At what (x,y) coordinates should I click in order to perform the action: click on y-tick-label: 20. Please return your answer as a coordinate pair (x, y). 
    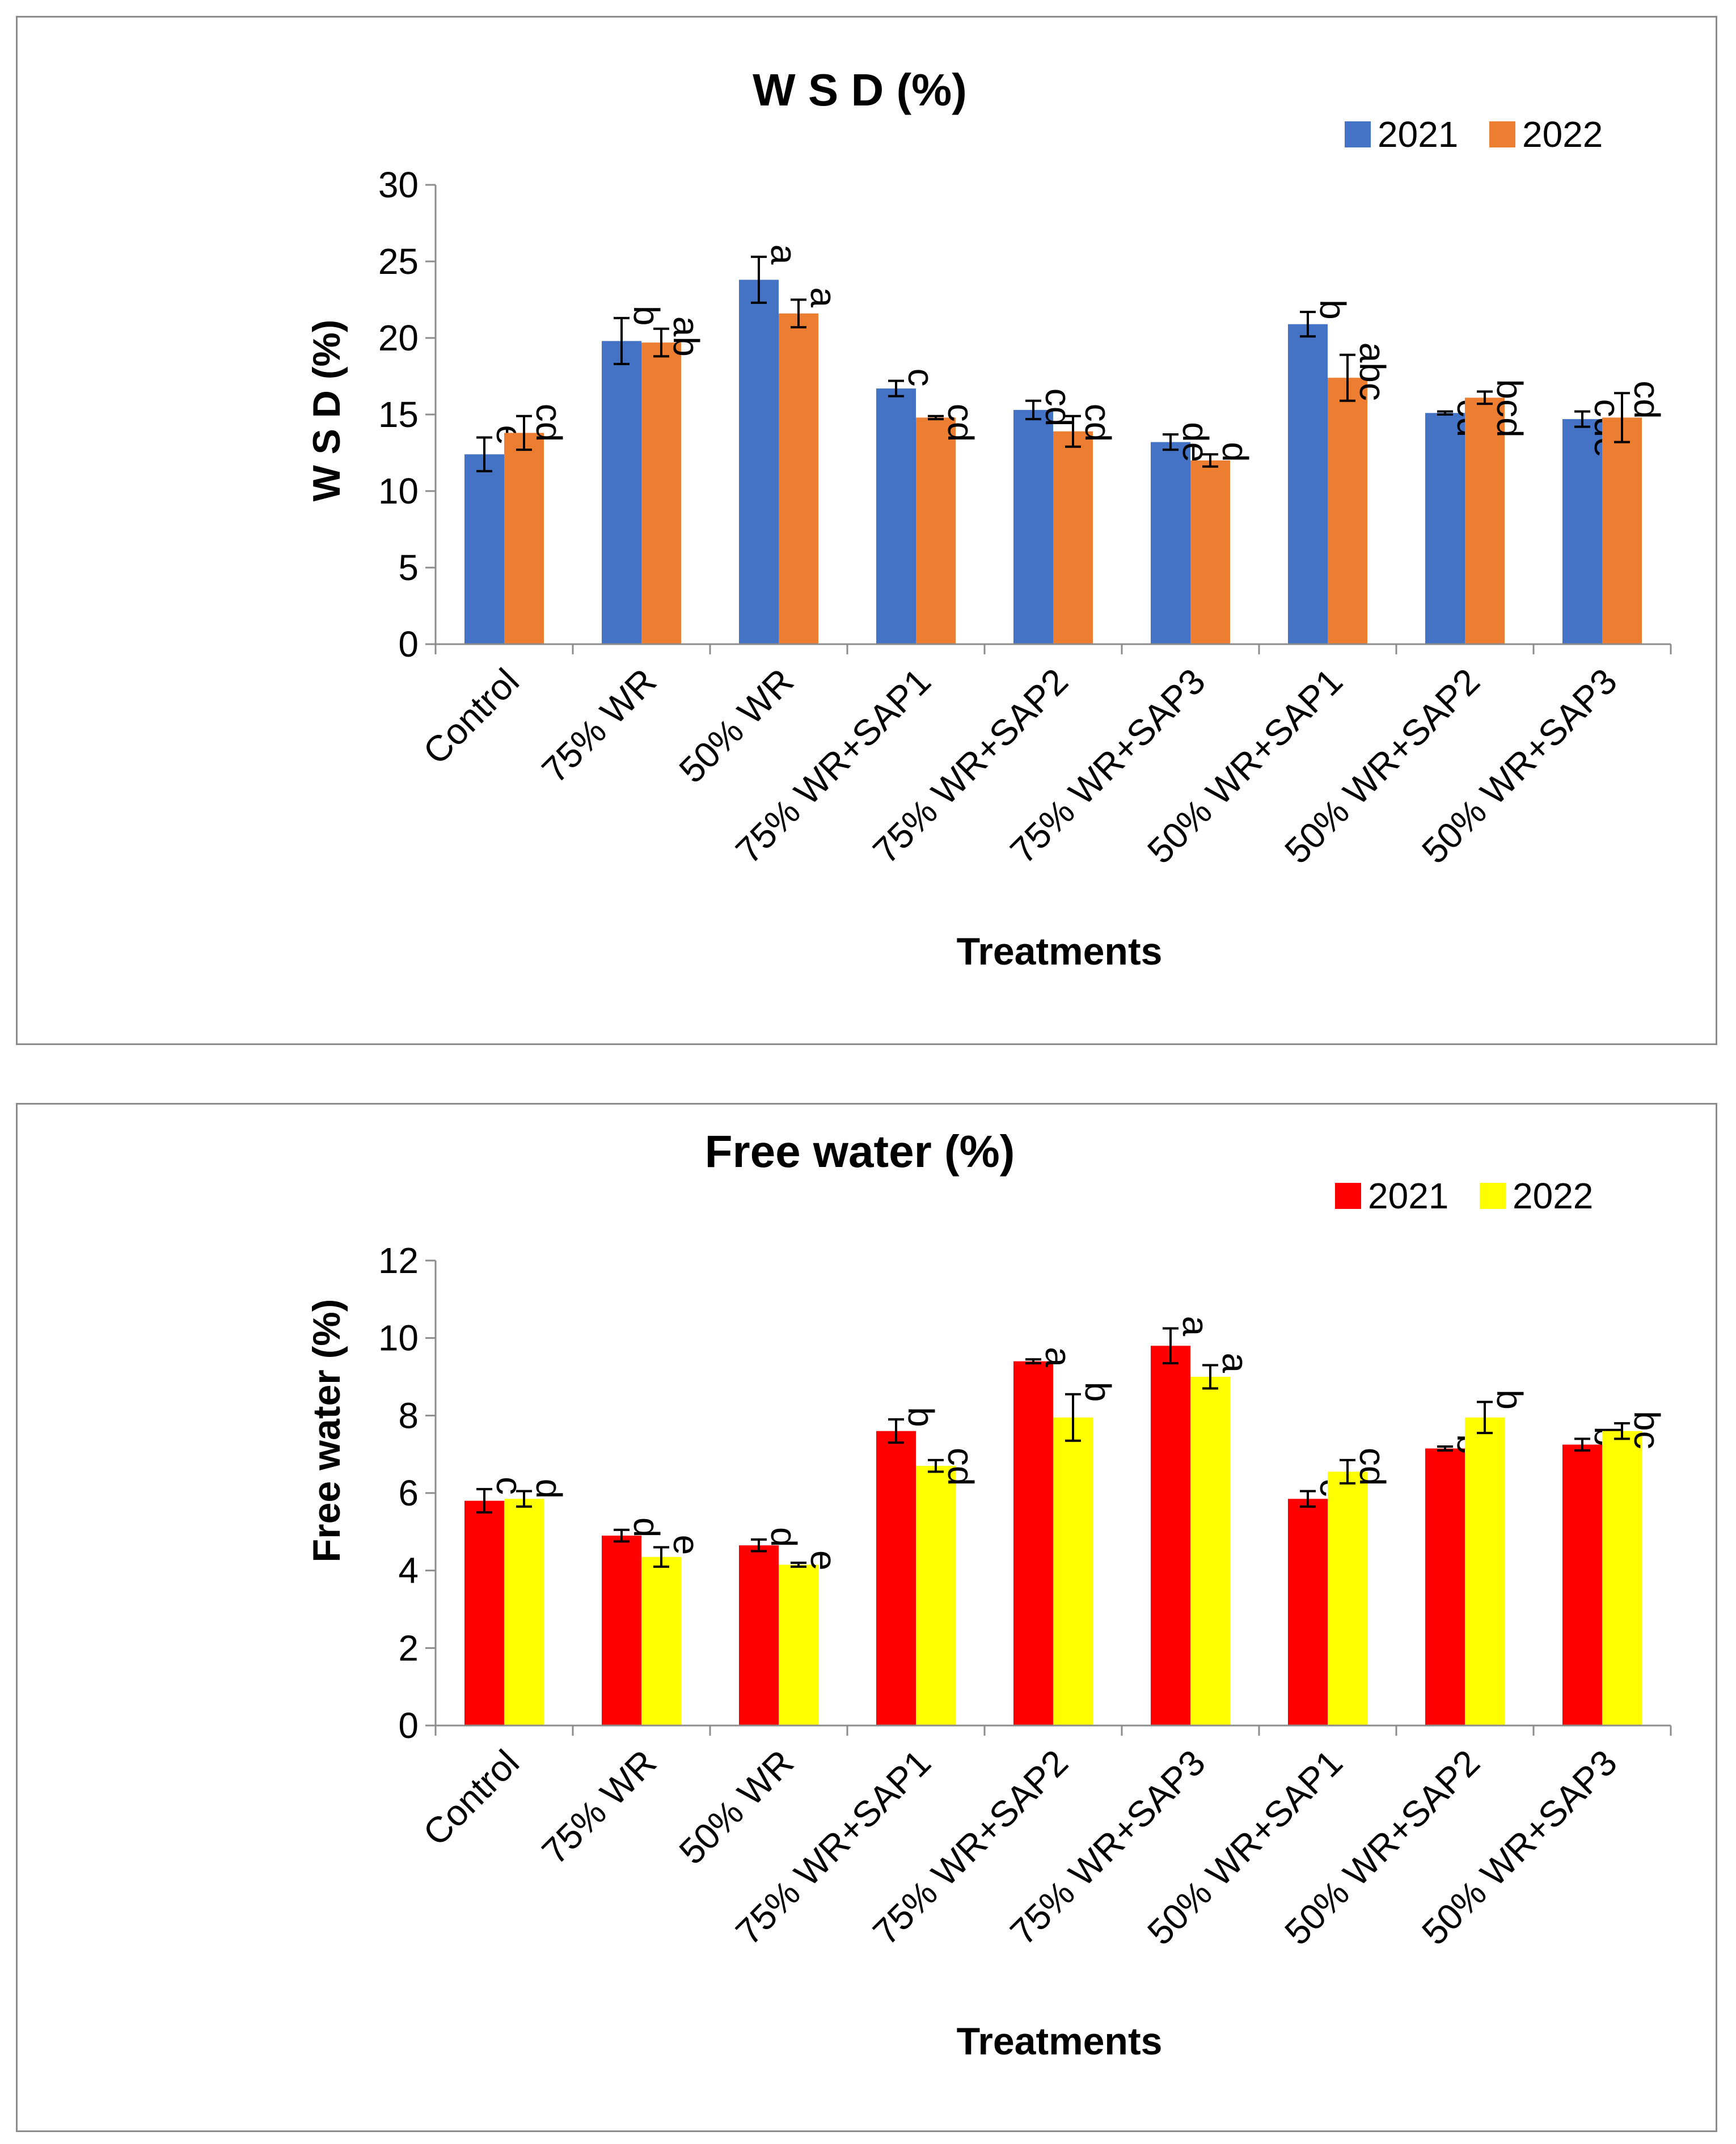
    Looking at the image, I should click on (398, 338).